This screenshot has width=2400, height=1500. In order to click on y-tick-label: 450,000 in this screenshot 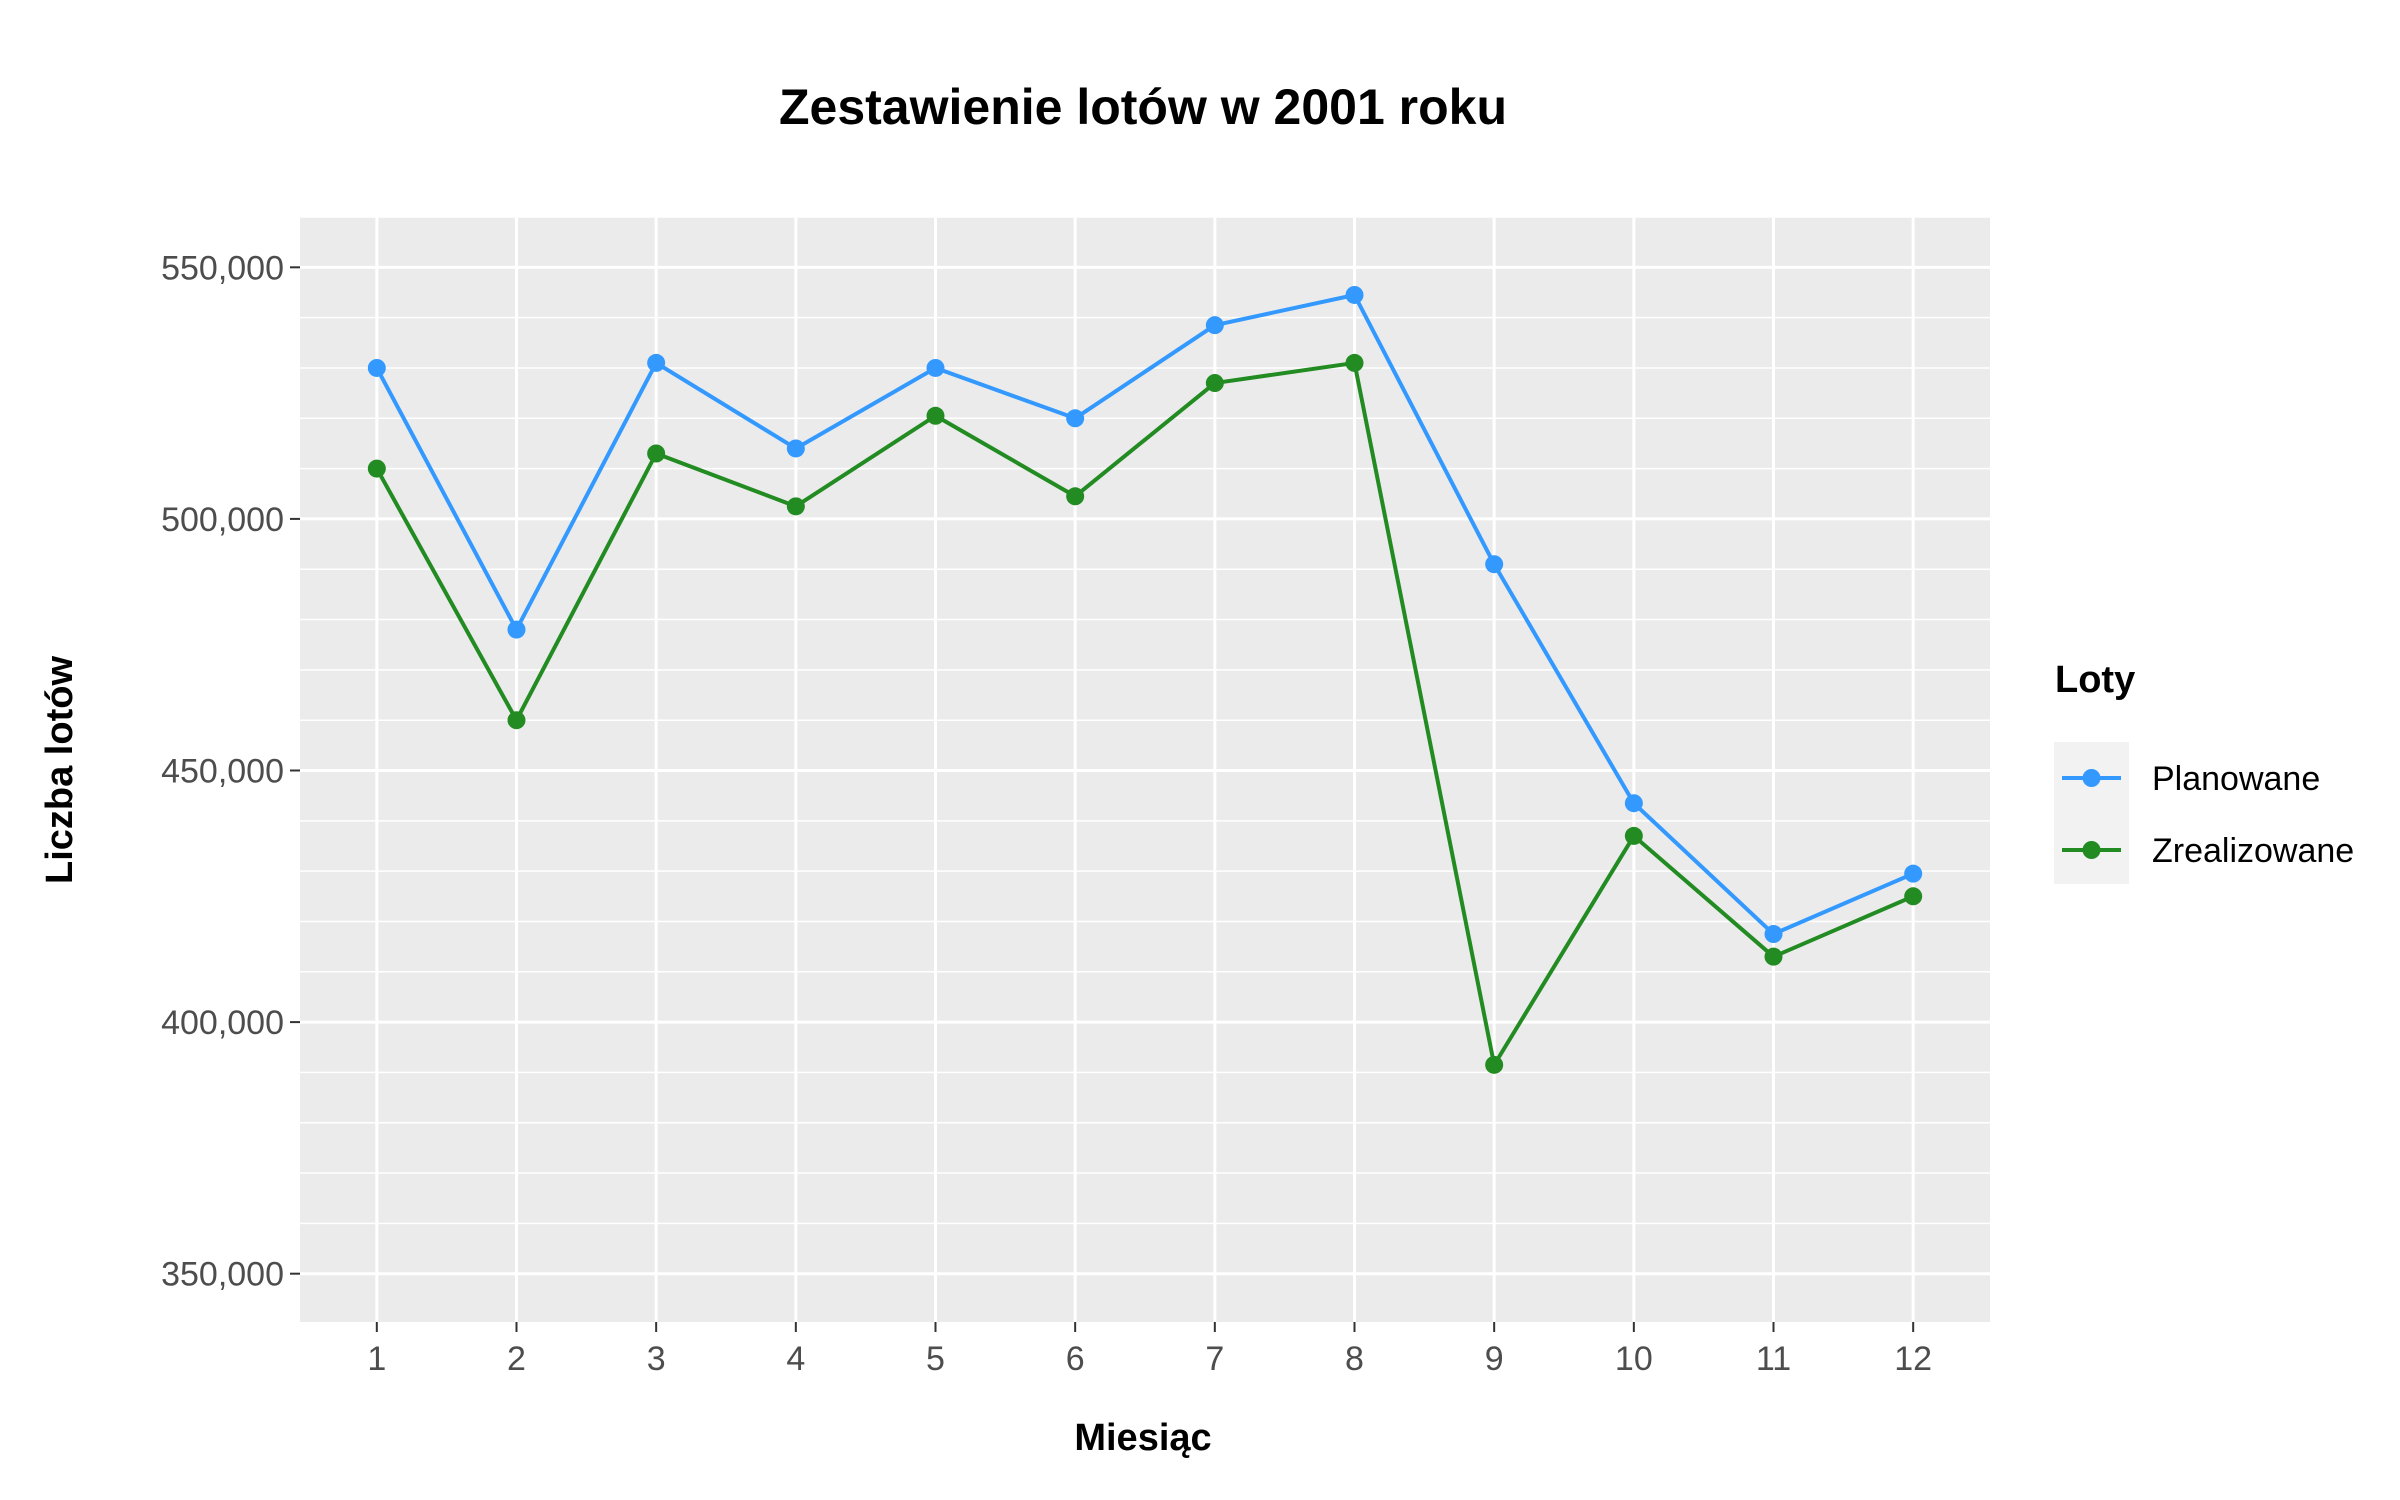, I will do `click(222, 772)`.